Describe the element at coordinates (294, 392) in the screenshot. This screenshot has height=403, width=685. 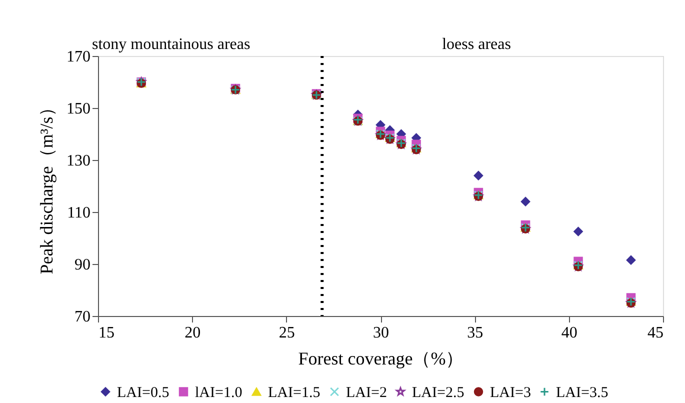
I see `legend-label: LAI=1.5` at that location.